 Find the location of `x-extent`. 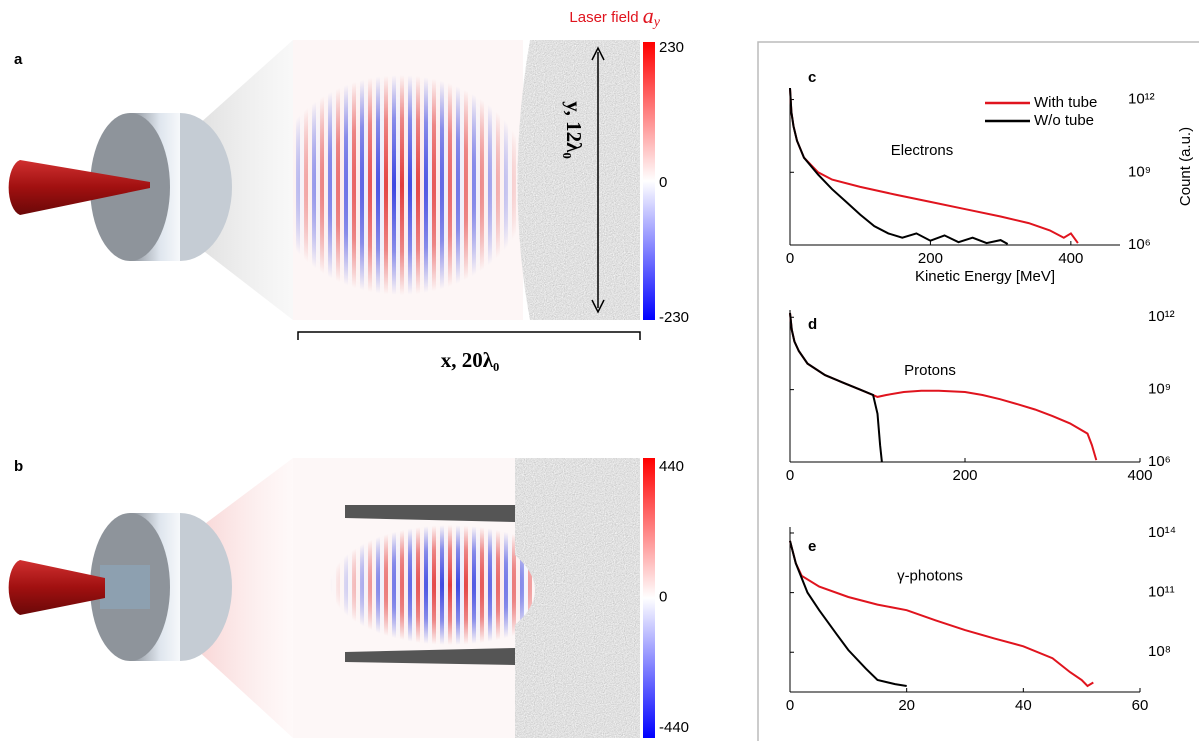

x-extent is located at coordinates (469, 335).